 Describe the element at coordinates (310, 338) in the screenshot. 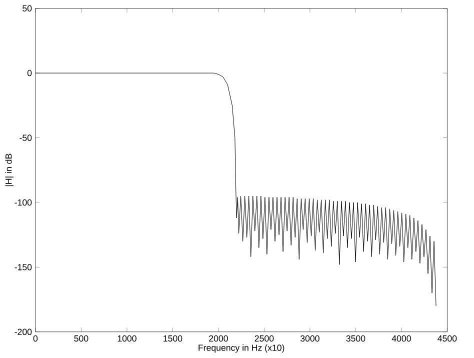

I see `x-tick-label: 3000` at that location.